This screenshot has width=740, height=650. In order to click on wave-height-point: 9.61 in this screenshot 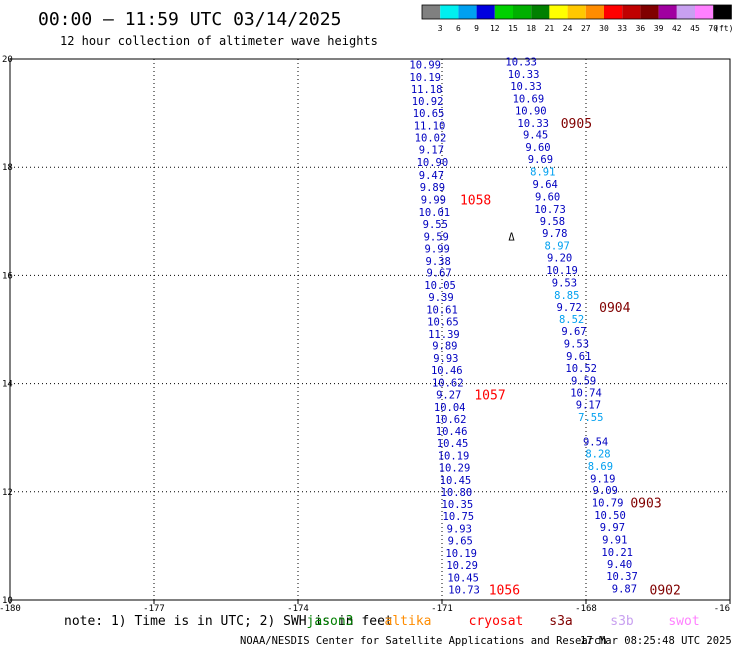, I will do `click(578, 357)`.